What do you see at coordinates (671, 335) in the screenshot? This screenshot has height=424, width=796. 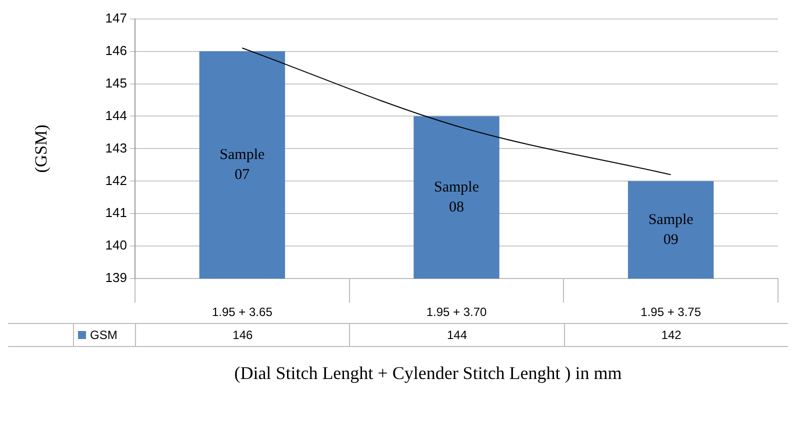 I see `data-label: 142` at bounding box center [671, 335].